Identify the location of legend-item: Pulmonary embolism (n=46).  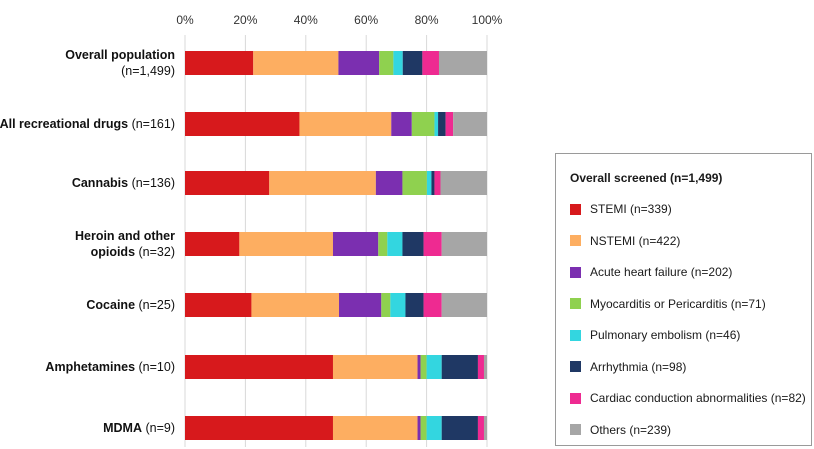
(655, 335).